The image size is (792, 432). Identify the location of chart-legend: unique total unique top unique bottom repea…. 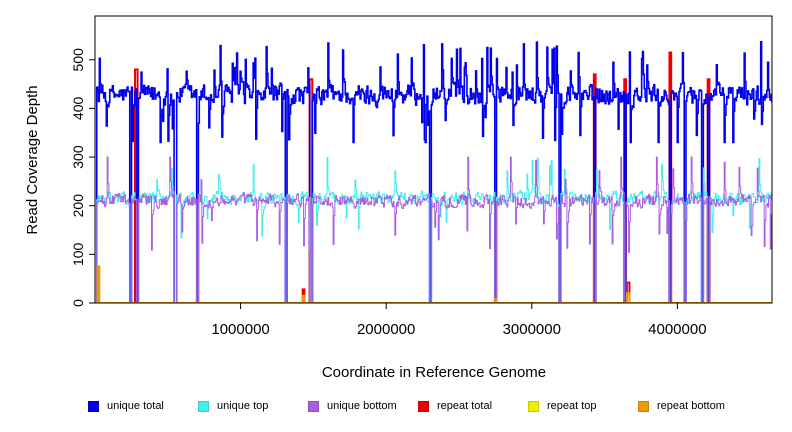
(418, 406).